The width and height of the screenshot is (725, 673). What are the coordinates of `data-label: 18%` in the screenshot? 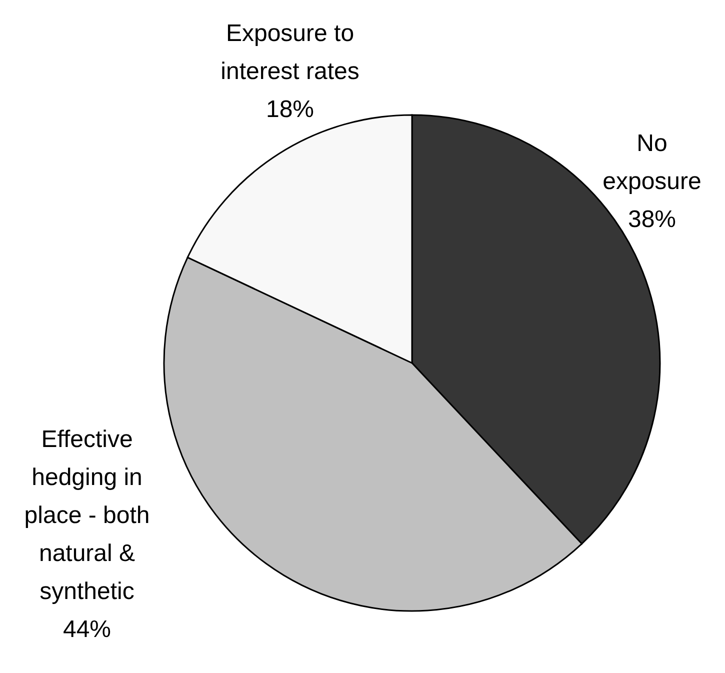 It's located at (290, 109).